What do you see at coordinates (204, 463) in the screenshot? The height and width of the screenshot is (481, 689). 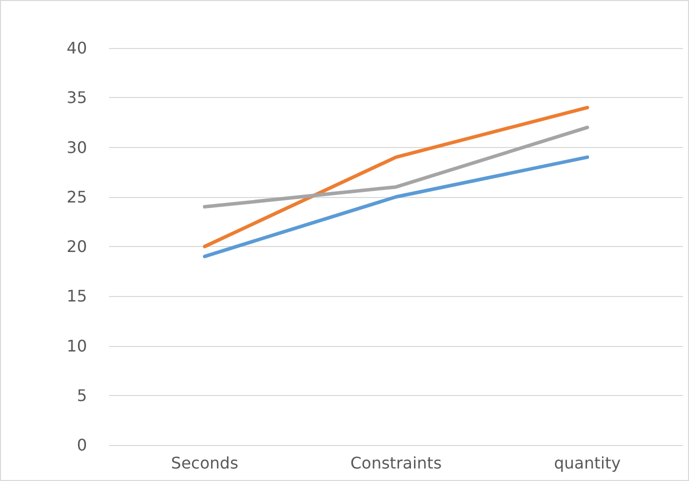 I see `x-tick-label: Seconds` at bounding box center [204, 463].